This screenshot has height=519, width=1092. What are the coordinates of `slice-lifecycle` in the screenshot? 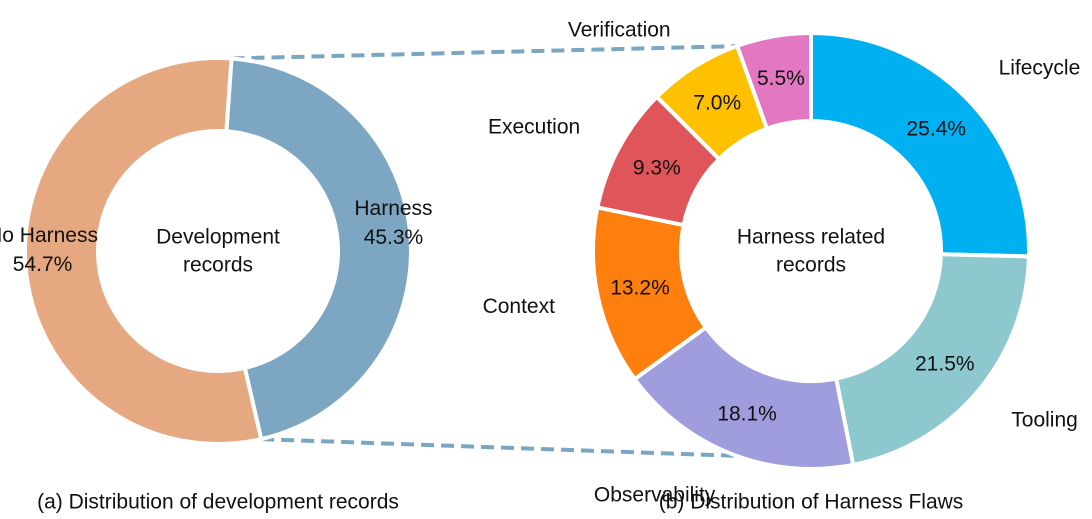 It's located at (920, 144).